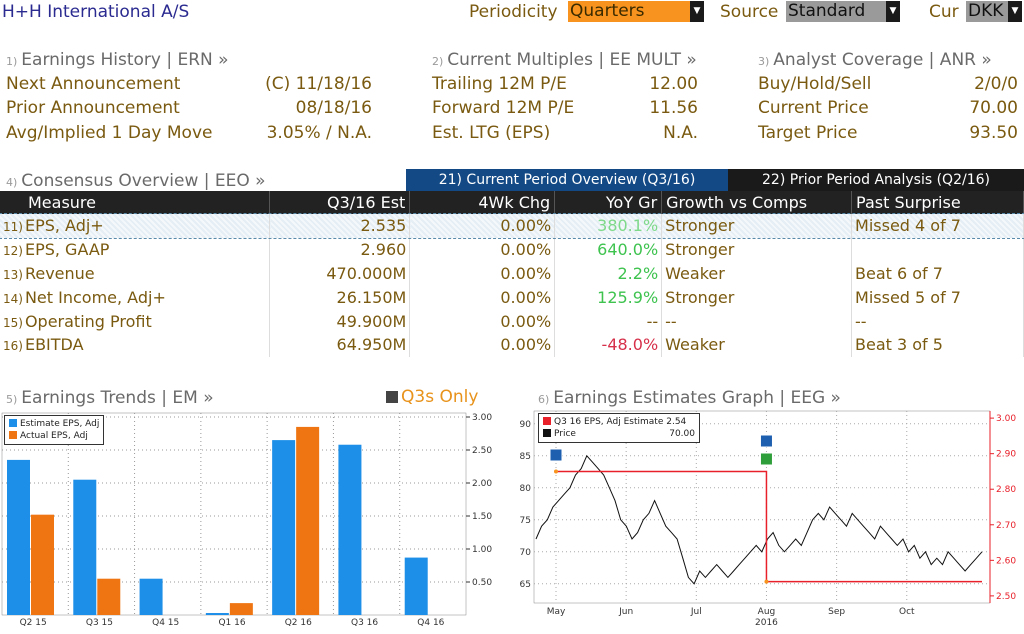  What do you see at coordinates (636, 11) in the screenshot?
I see `periodicity-dropdown: Quarters ▼` at bounding box center [636, 11].